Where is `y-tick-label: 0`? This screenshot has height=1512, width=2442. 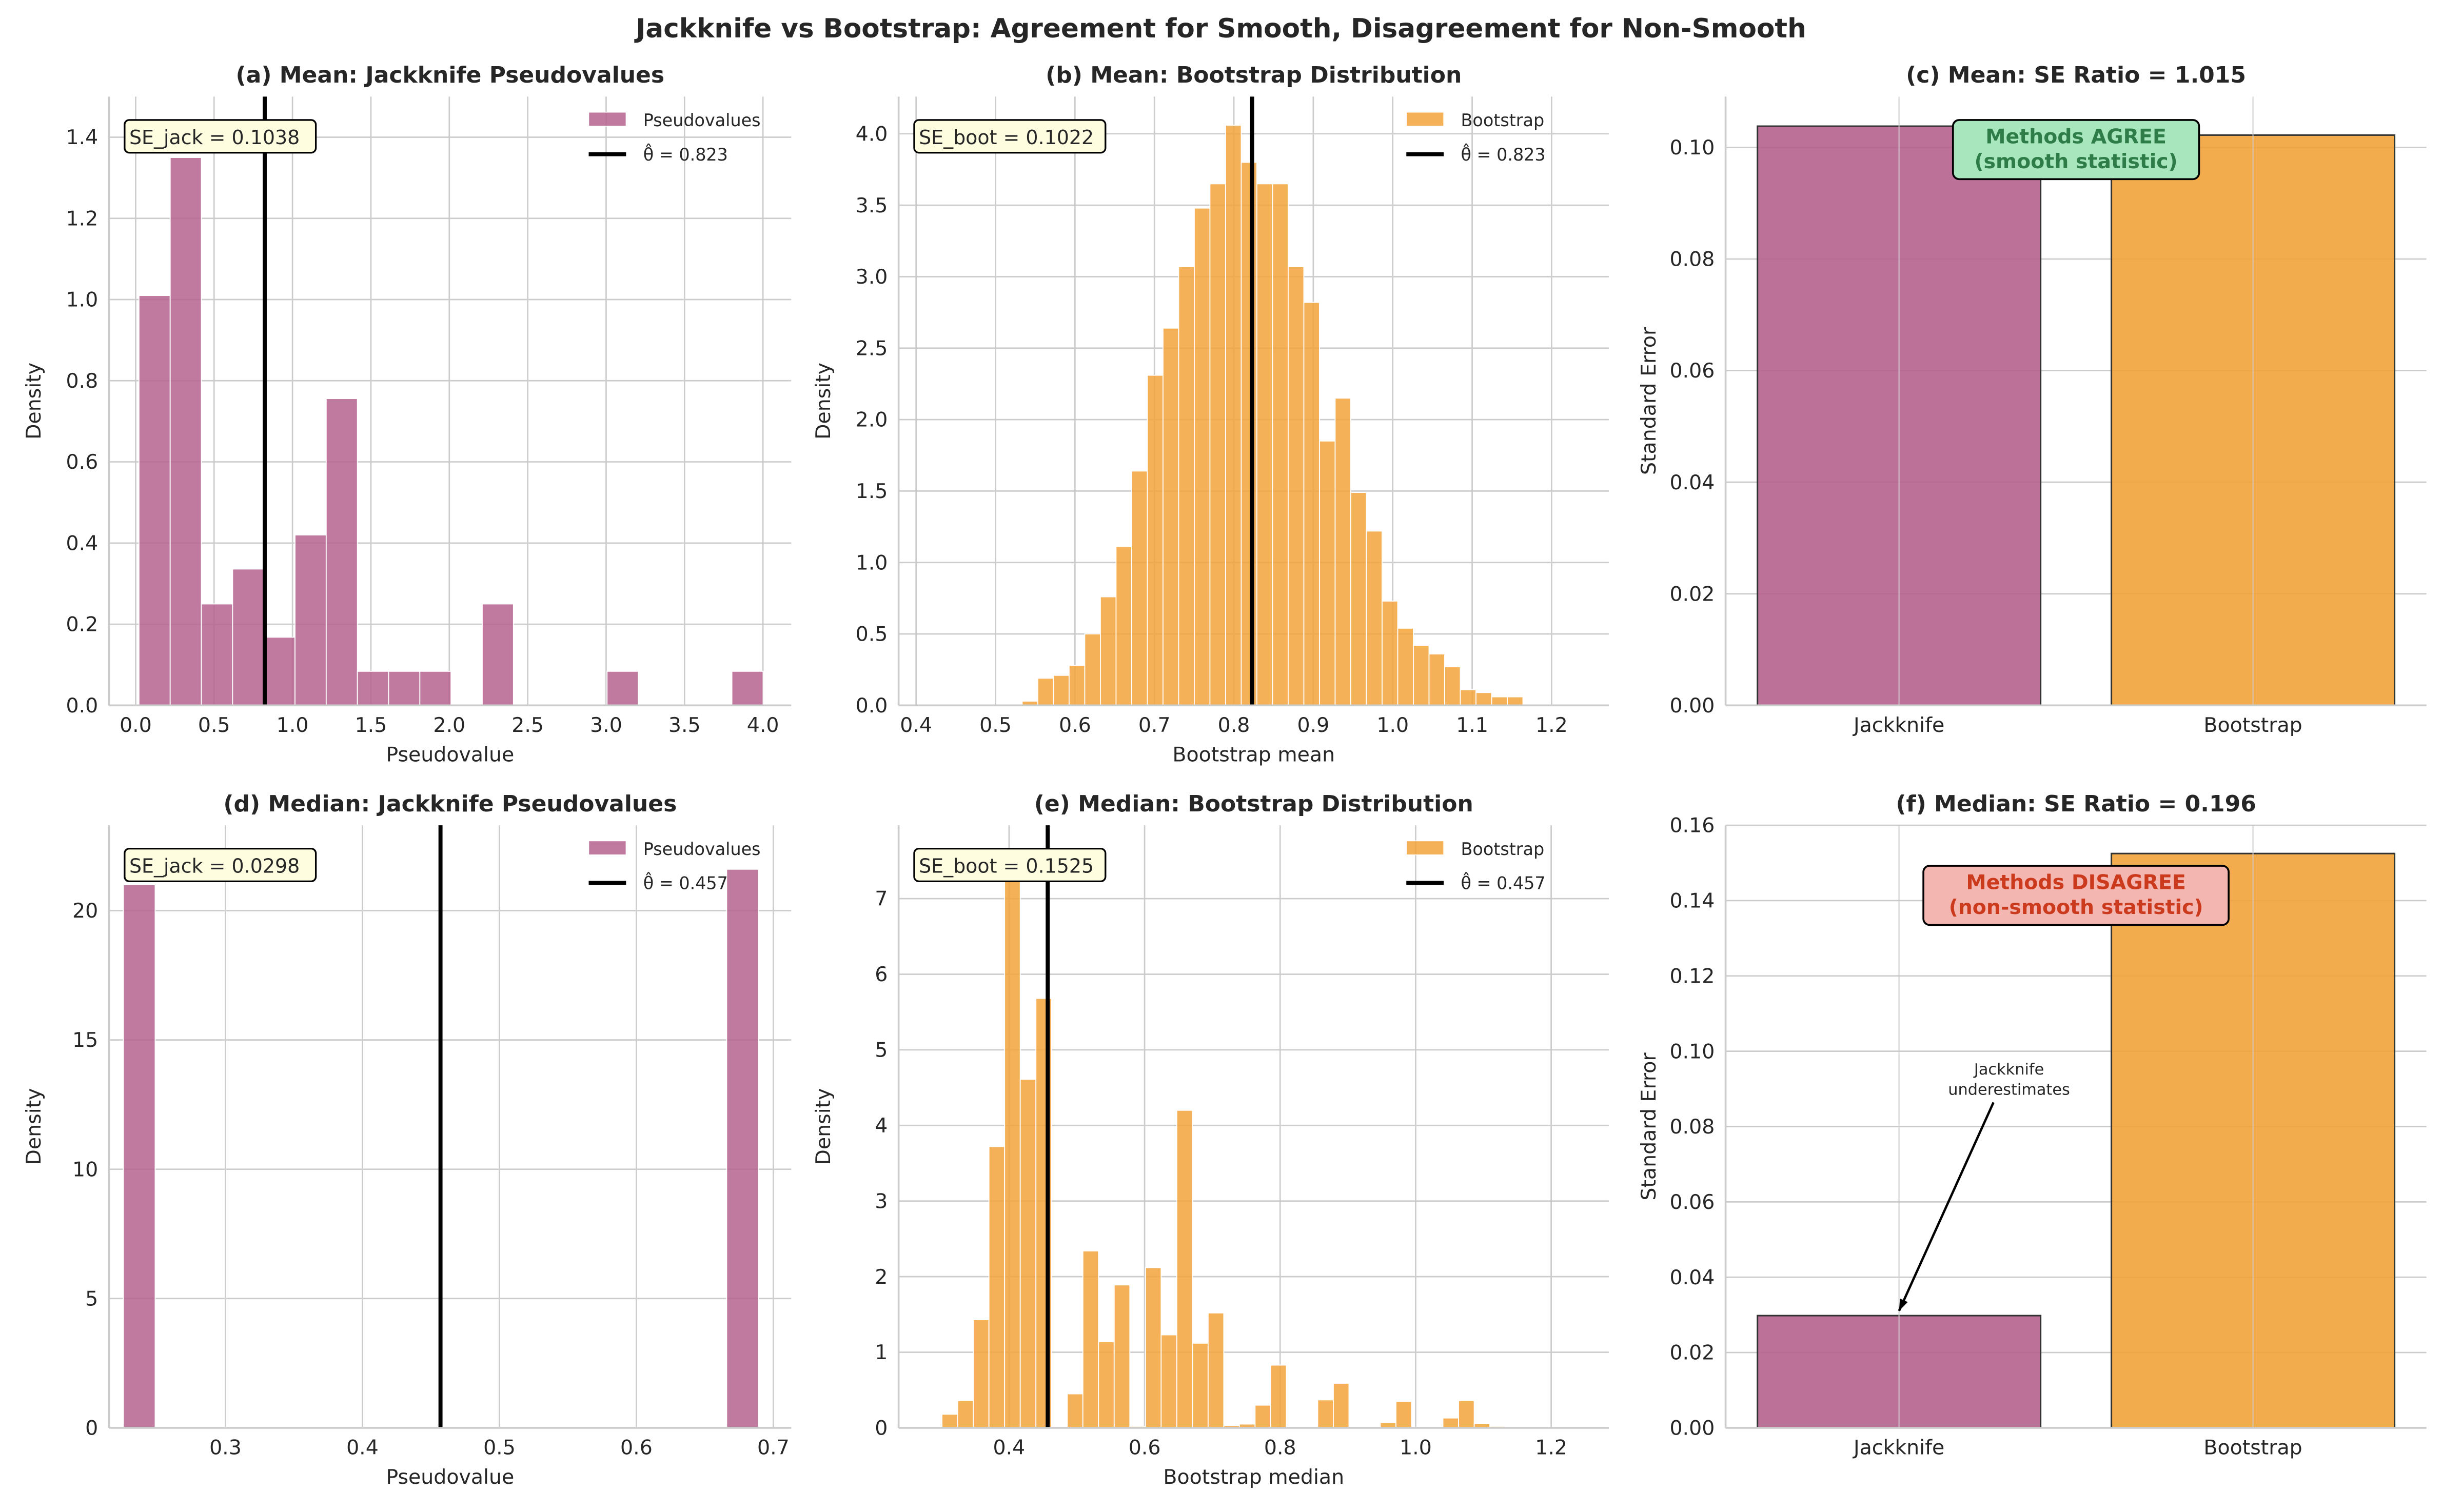 y-tick-label: 0 is located at coordinates (91, 1428).